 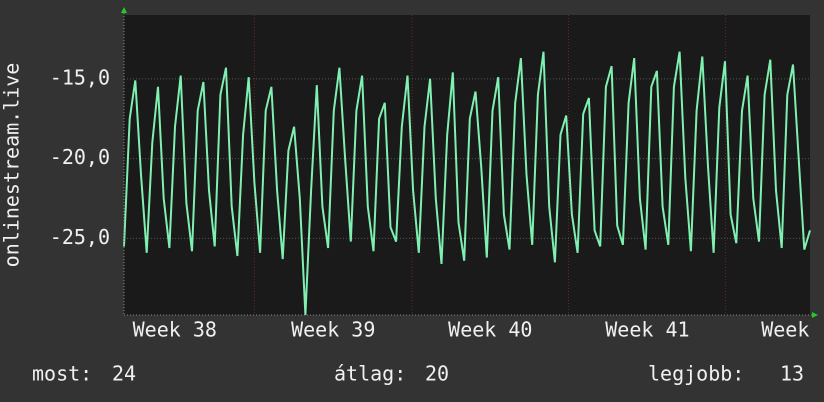 I want to click on y-tick-label: -25,0, so click(x=80, y=237).